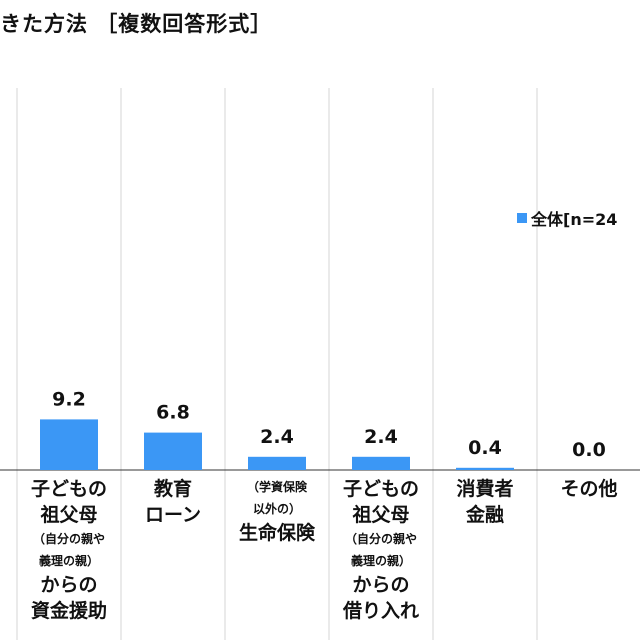 The image size is (640, 640). I want to click on legend-swatch, so click(522, 218).